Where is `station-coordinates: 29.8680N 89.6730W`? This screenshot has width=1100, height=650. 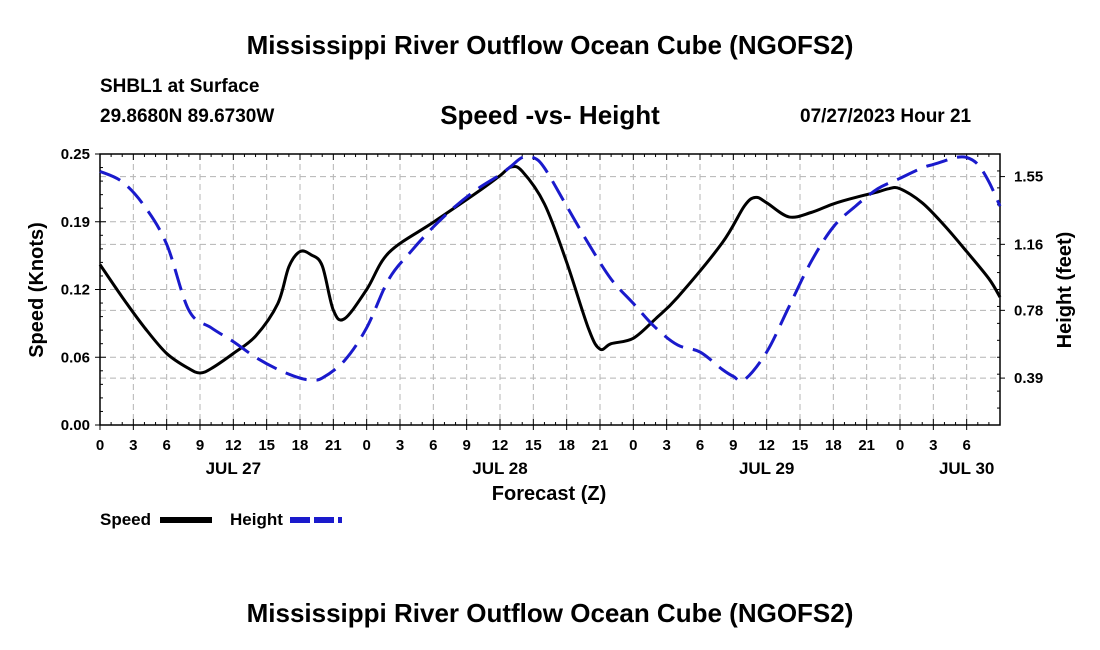
station-coordinates: 29.8680N 89.6730W is located at coordinates (187, 116).